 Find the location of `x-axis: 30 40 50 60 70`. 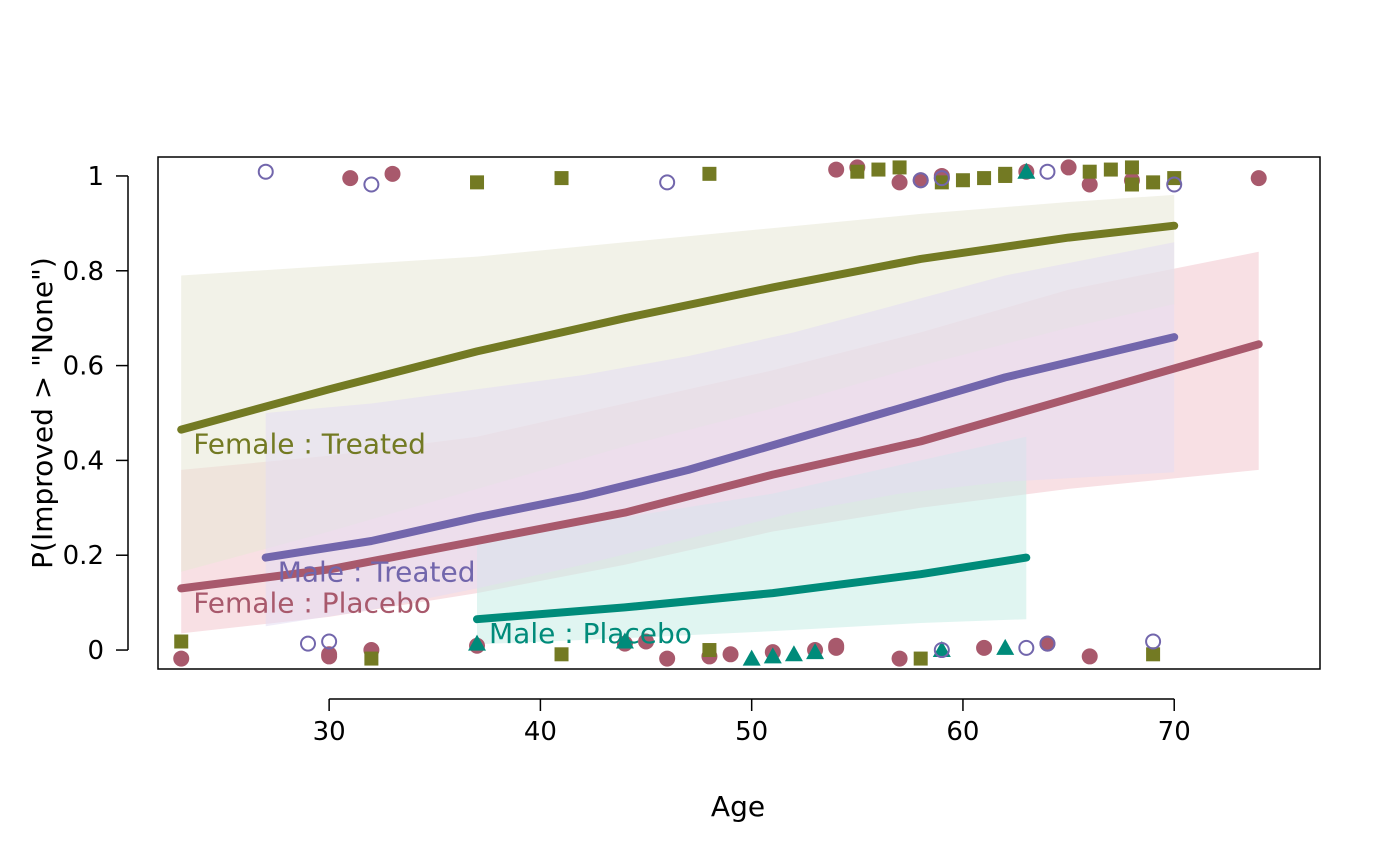

x-axis: 30 40 50 60 70 is located at coordinates (752, 722).